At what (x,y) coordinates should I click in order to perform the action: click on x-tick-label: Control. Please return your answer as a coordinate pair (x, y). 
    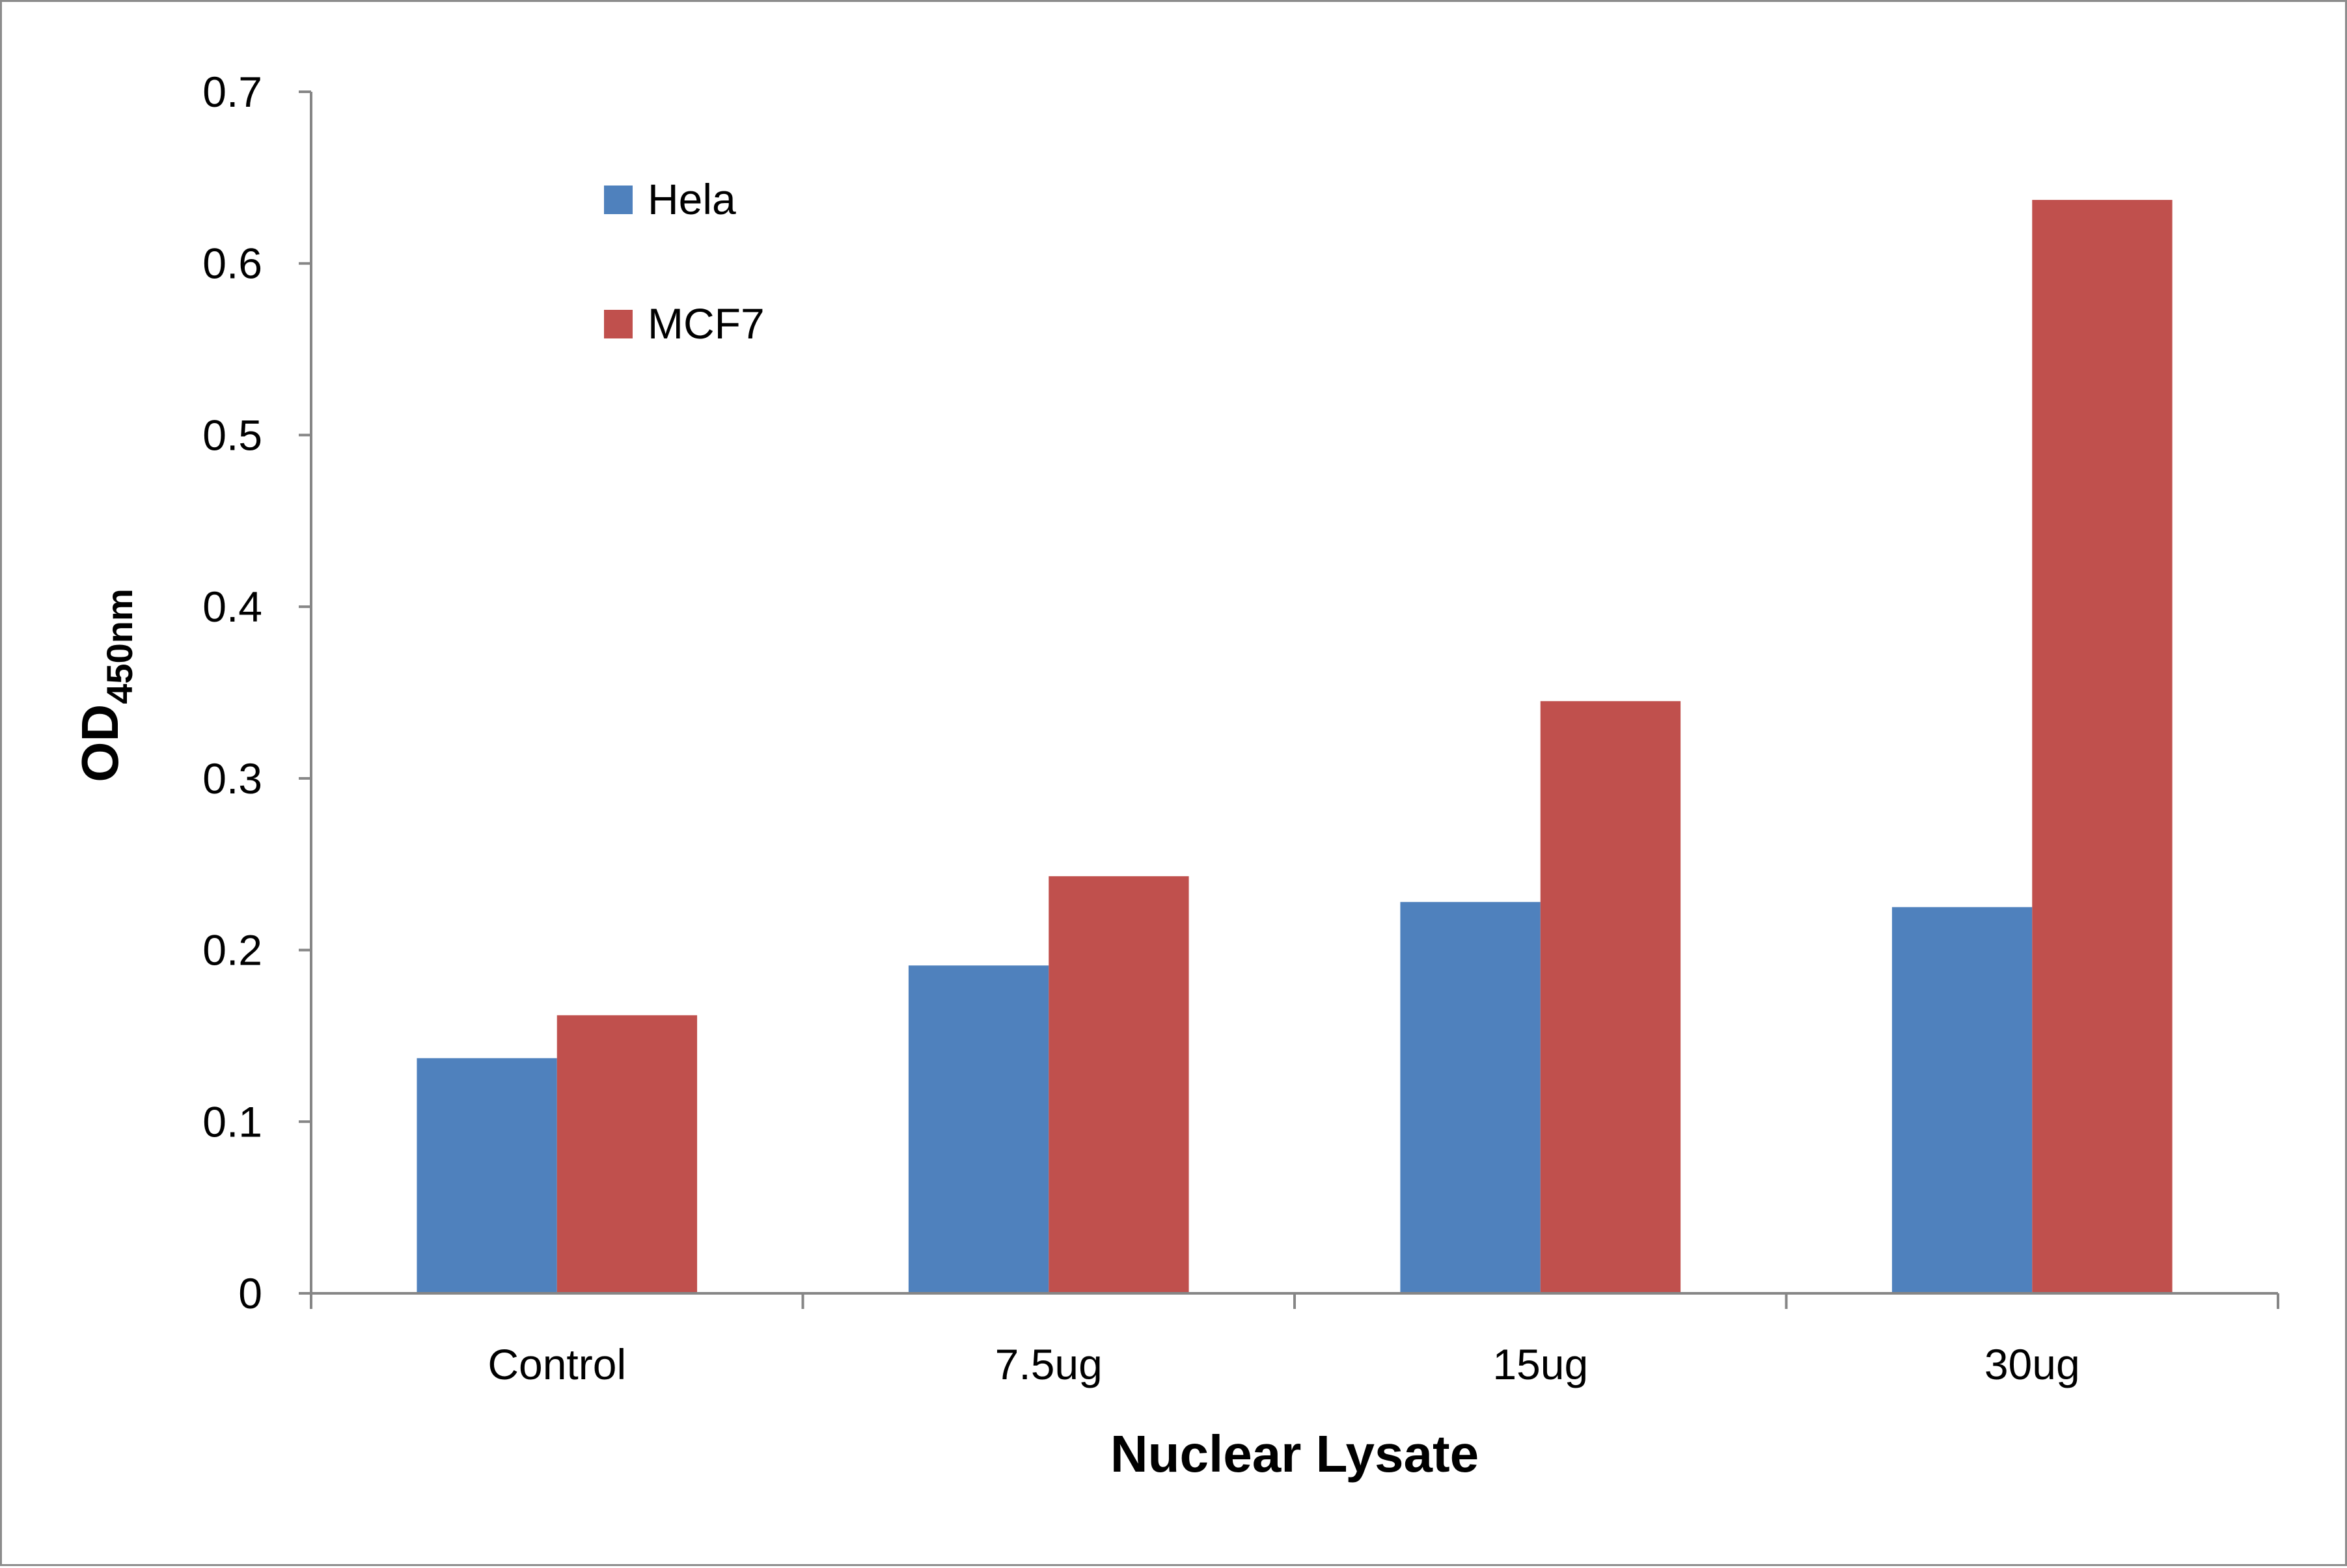
    Looking at the image, I should click on (556, 1364).